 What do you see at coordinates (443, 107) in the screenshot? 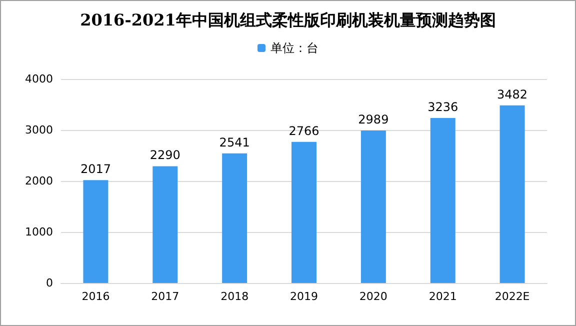
I see `data-label: 3236` at bounding box center [443, 107].